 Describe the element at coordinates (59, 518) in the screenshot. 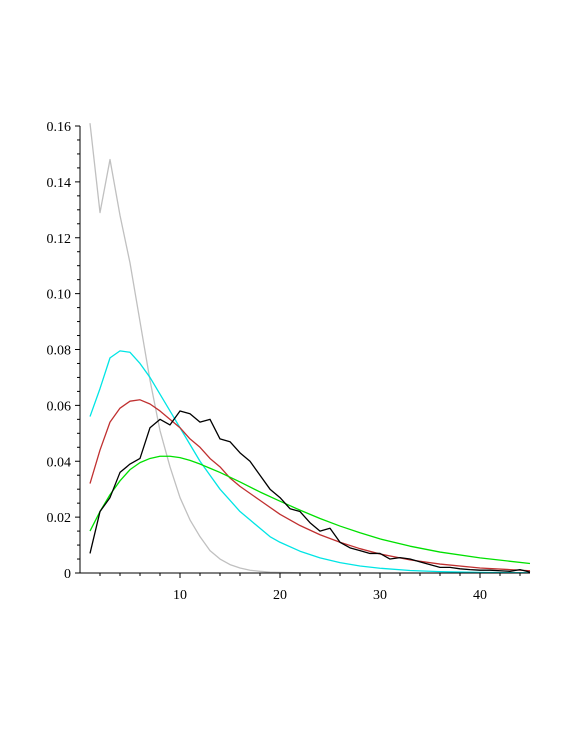

I see `y-tick-label: 0.02` at that location.